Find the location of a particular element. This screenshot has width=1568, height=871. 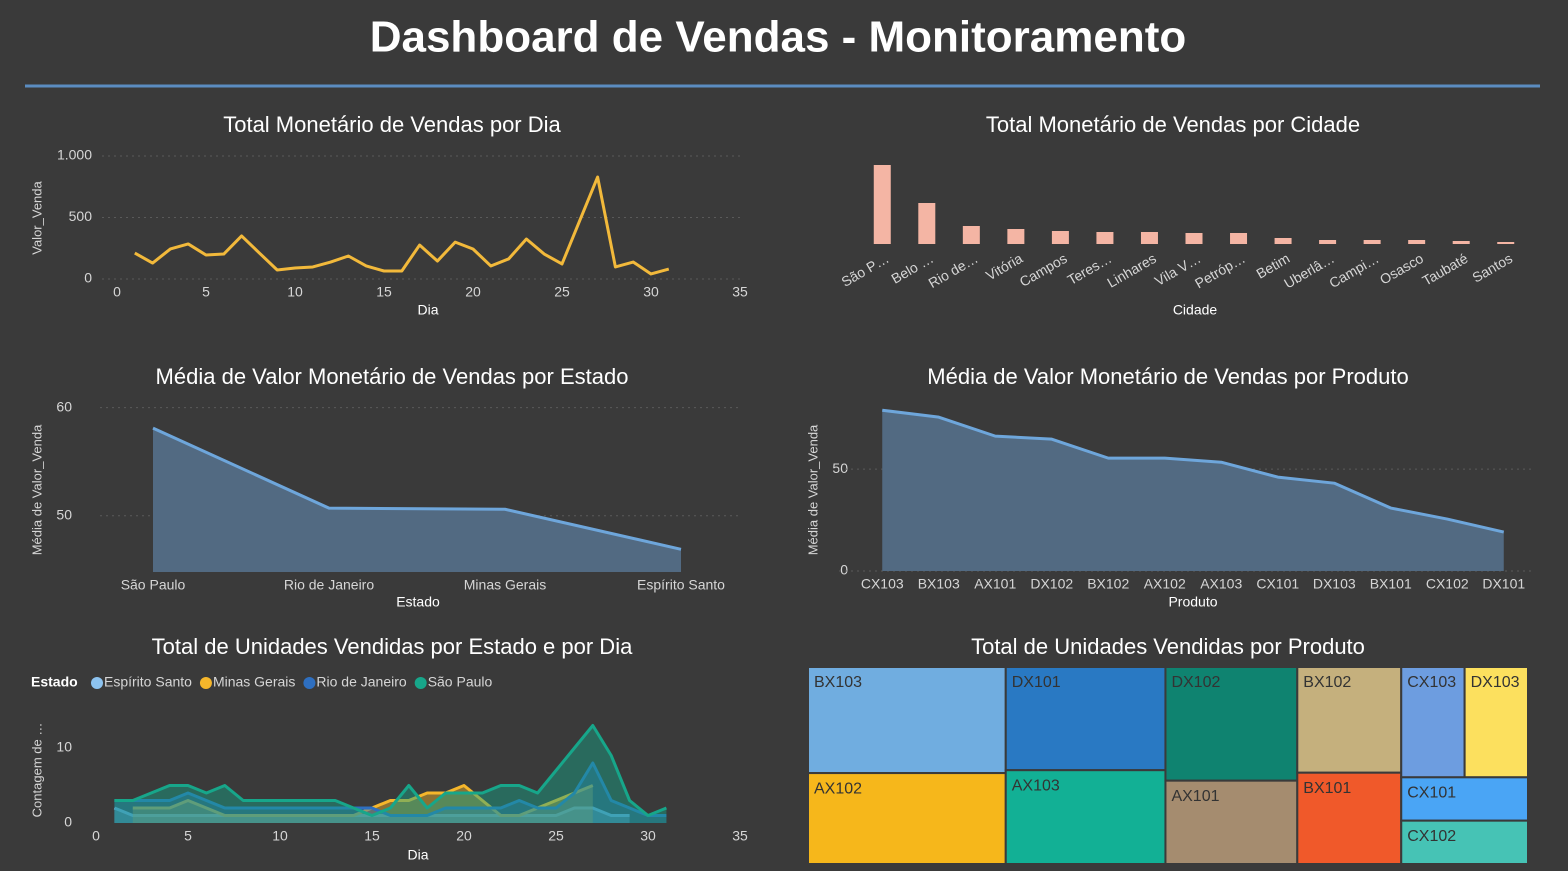

y-tick-label: 1.000 is located at coordinates (74, 155).